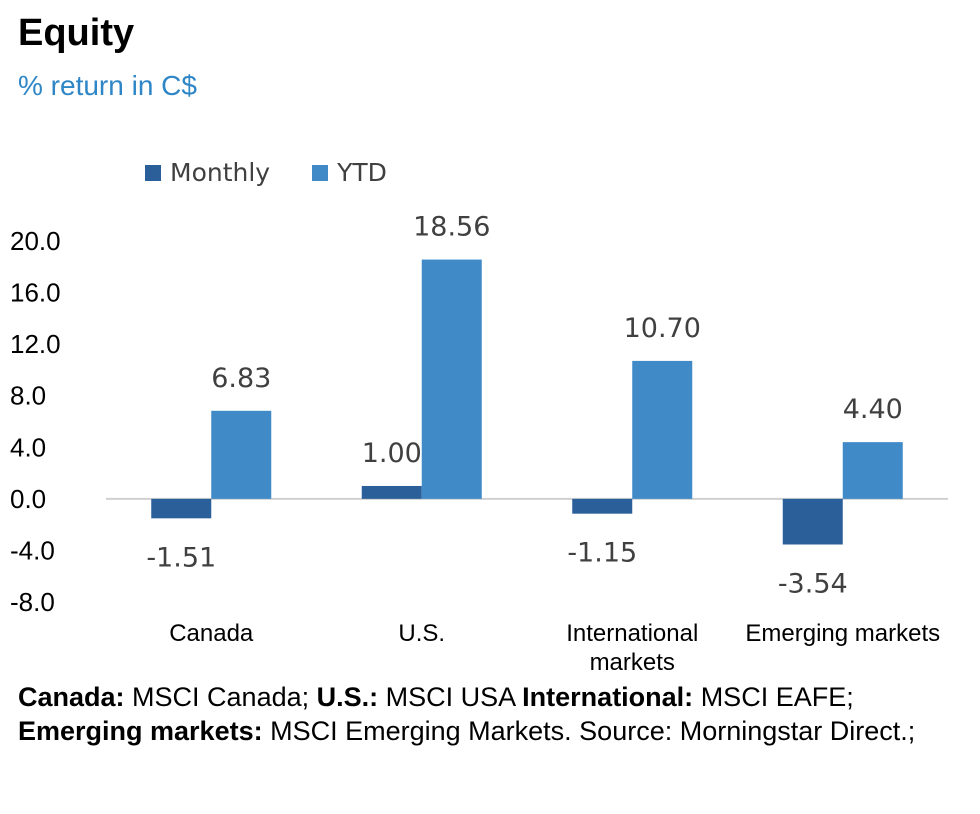  I want to click on legend-item-monthly: Monthly, so click(207, 172).